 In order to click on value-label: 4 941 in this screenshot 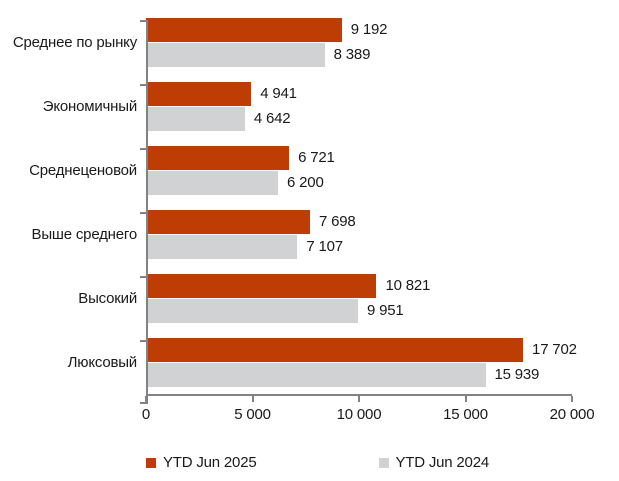, I will do `click(278, 93)`.